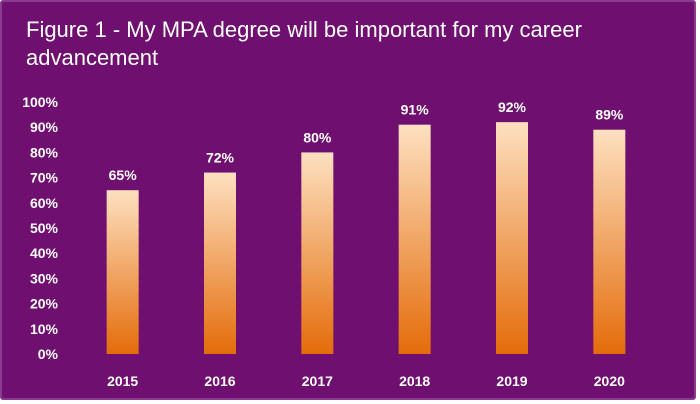  What do you see at coordinates (609, 241) in the screenshot?
I see `bar-2020` at bounding box center [609, 241].